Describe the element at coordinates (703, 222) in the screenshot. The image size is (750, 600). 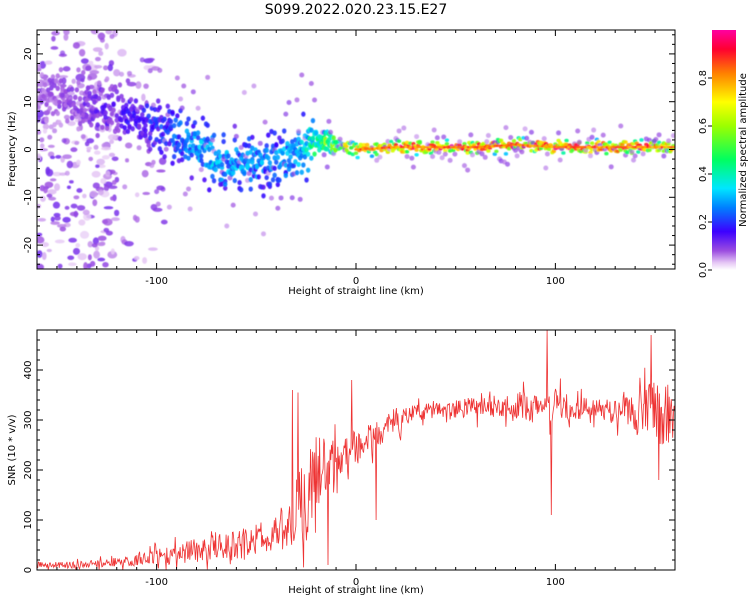
I see `colorbar-tick-label: 0.2` at that location.